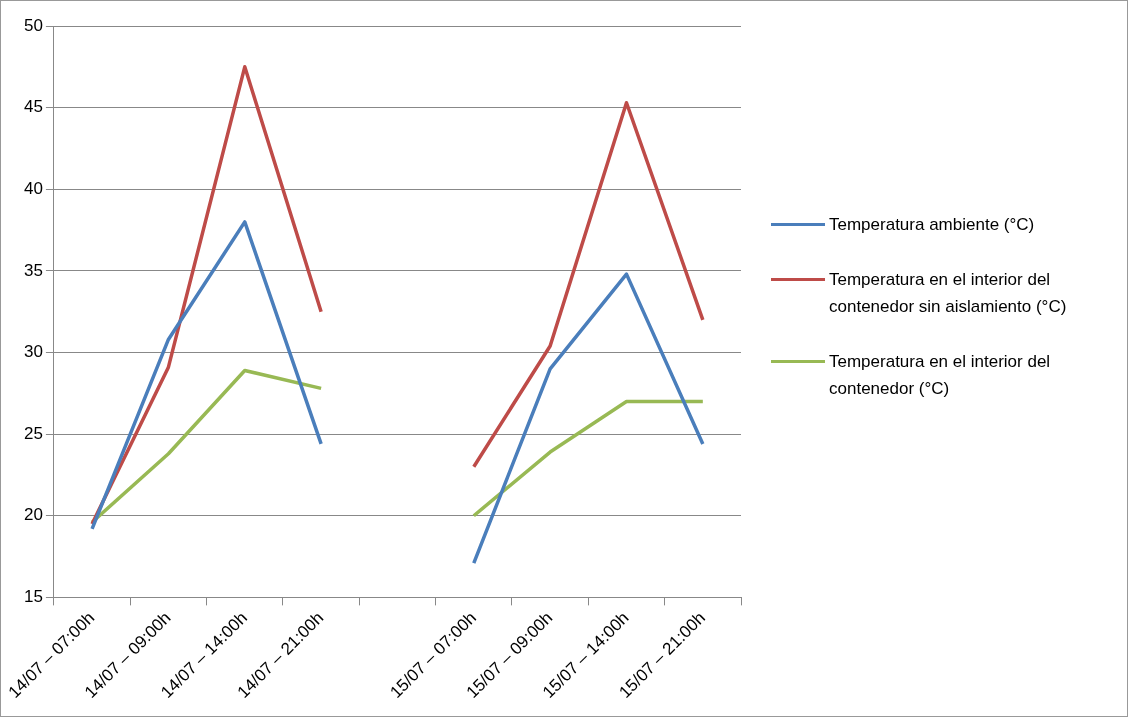 The width and height of the screenshot is (1128, 717). What do you see at coordinates (33, 433) in the screenshot?
I see `y-tick-label: 25` at bounding box center [33, 433].